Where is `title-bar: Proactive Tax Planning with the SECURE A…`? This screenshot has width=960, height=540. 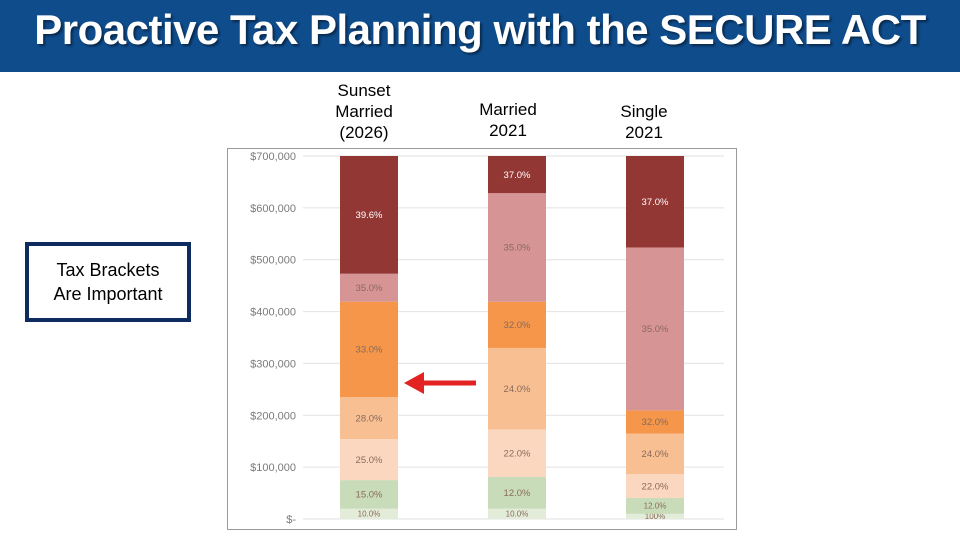 title-bar: Proactive Tax Planning with the SECURE A… is located at coordinates (480, 36).